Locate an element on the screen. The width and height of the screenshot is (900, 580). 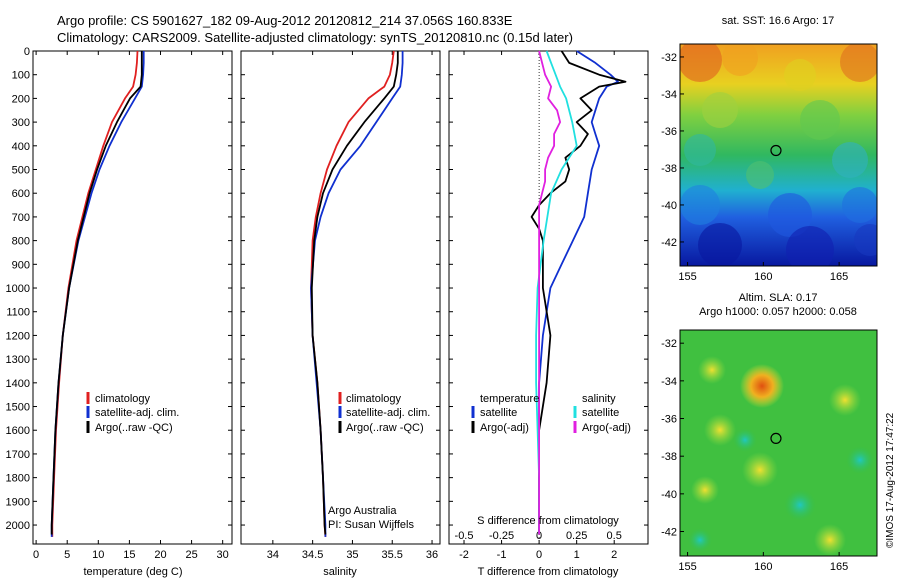
y-tick-label: 1000 is located at coordinates (18, 289).